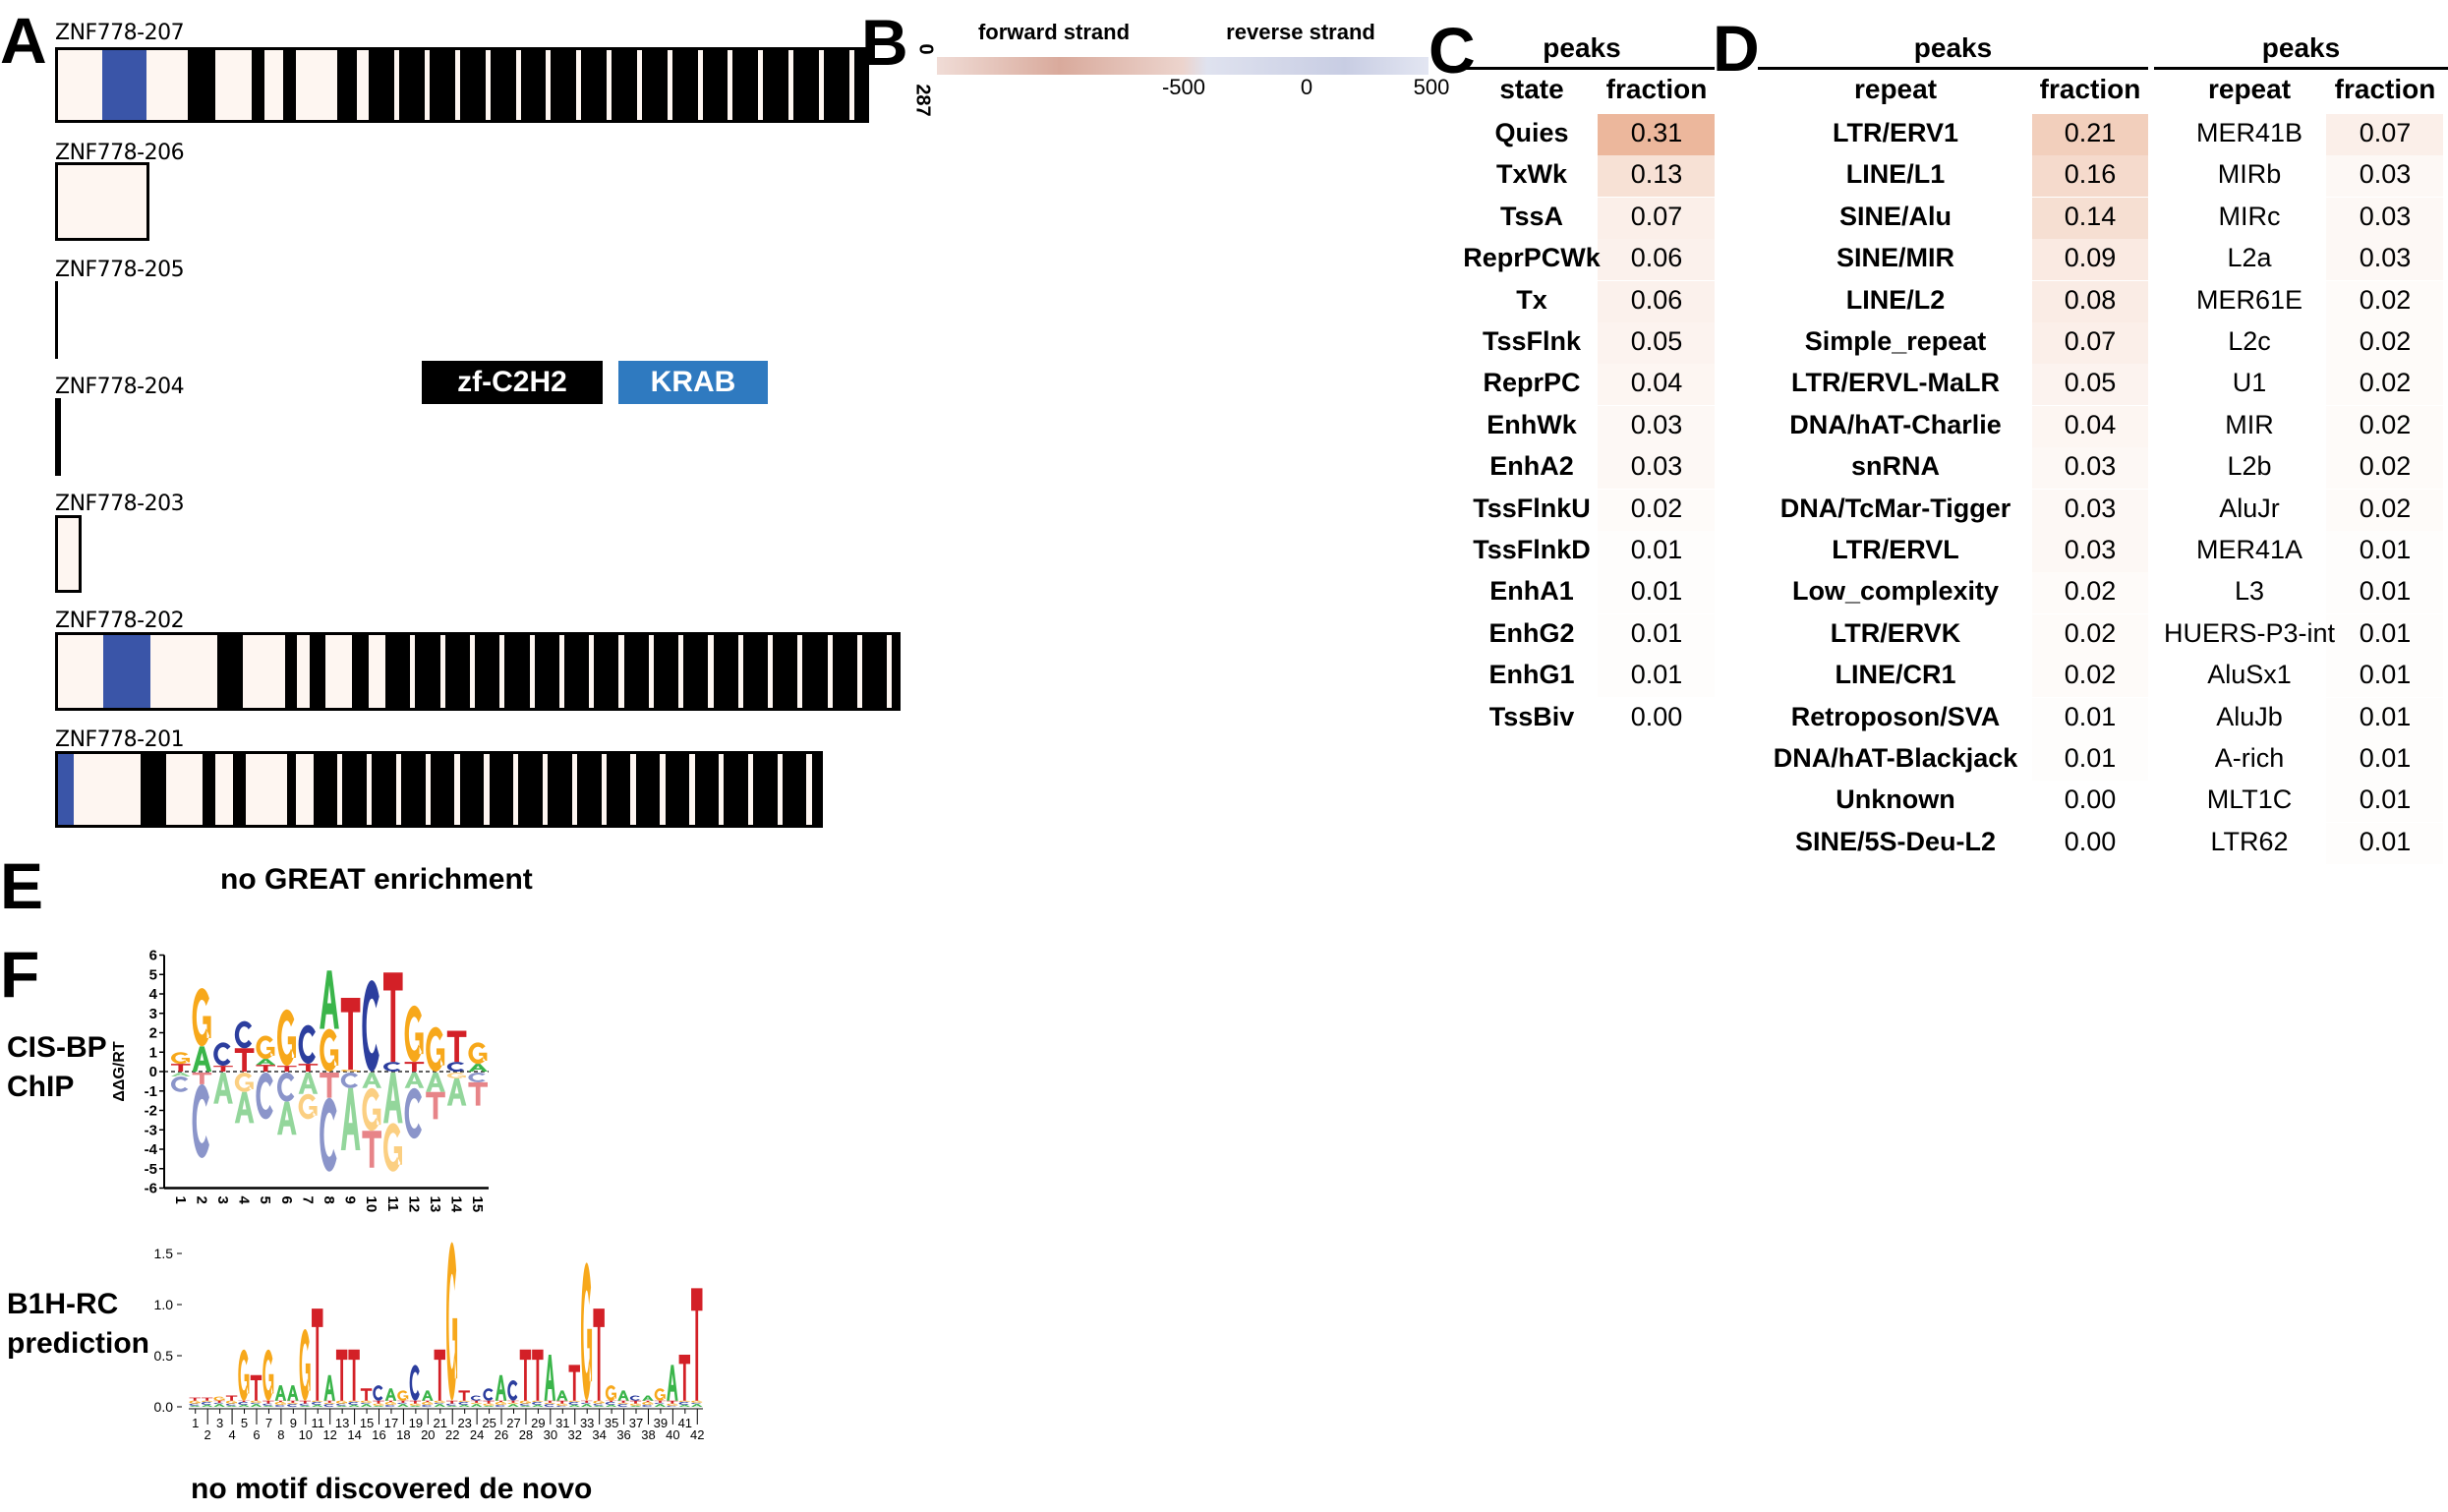 This screenshot has height=1512, width=2448. What do you see at coordinates (2090, 383) in the screenshot?
I see `row-fraction: 0.05` at bounding box center [2090, 383].